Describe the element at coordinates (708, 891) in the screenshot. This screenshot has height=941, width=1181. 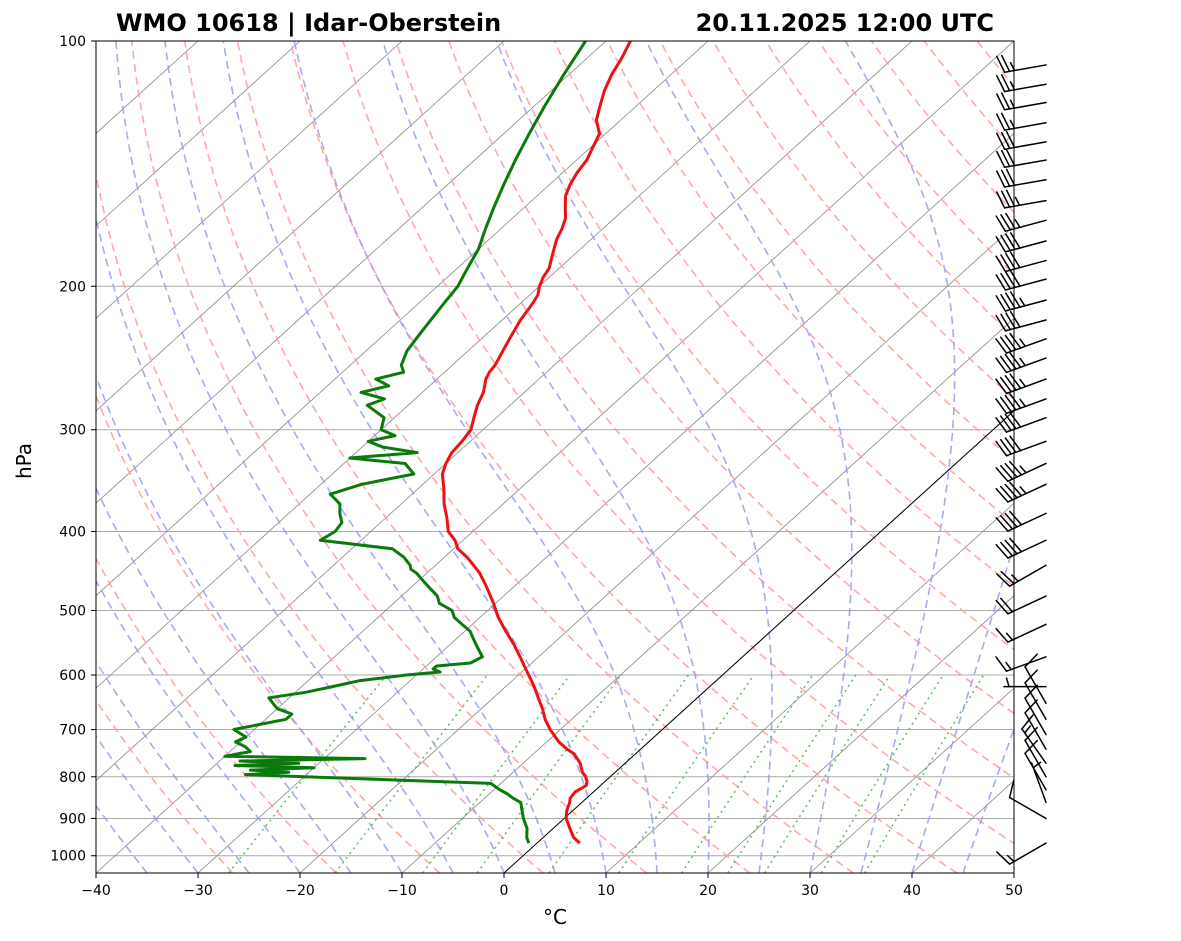
I see `x-tick-label: 20` at that location.